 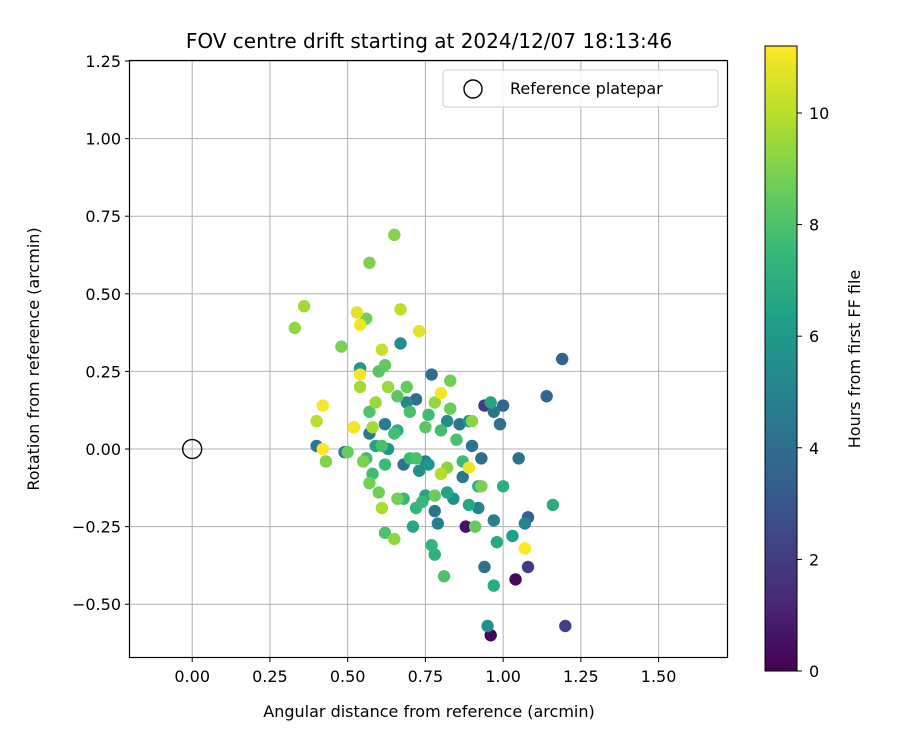 What do you see at coordinates (813, 392) in the screenshot?
I see `colorbar-ticks: 0 2 4 6 8 10` at bounding box center [813, 392].